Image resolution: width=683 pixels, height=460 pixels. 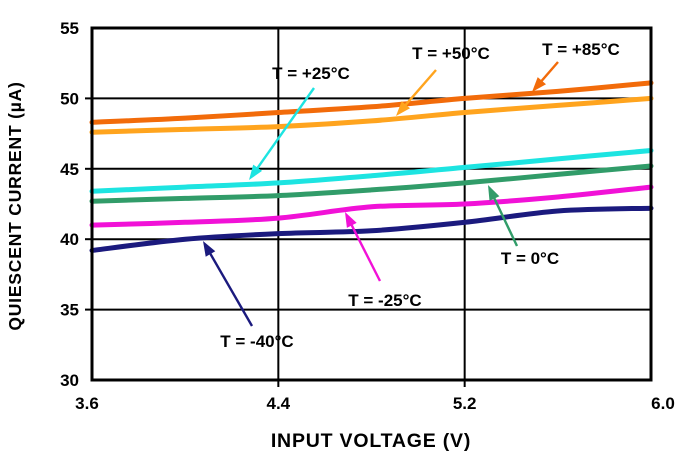 I want to click on x-tick-label-6.0: 6.0, so click(x=663, y=403).